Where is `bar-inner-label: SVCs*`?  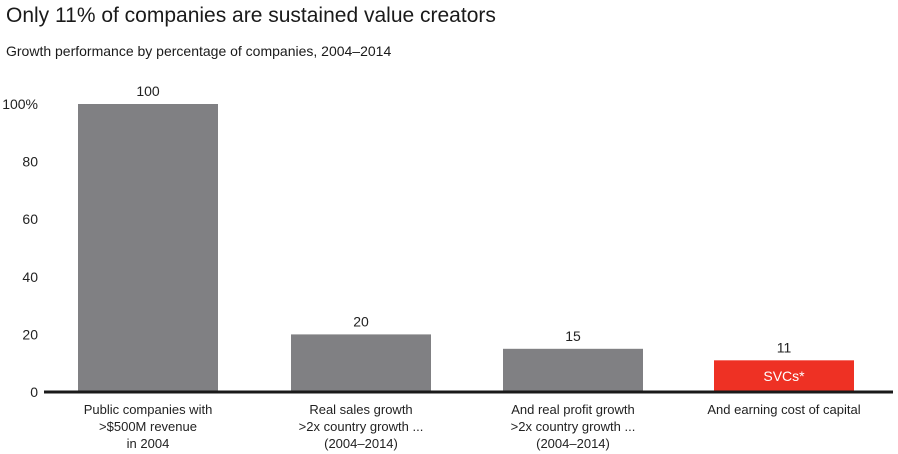 bar-inner-label: SVCs* is located at coordinates (784, 376).